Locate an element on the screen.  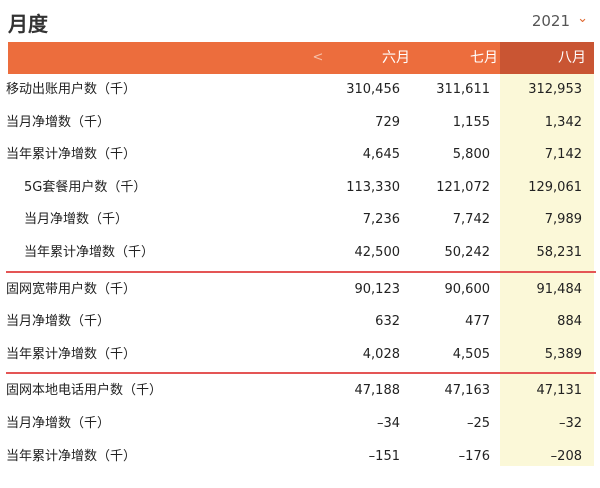
table-row: 当年累计净增数（千） 42,500 50,242 58,231 is located at coordinates (300, 253).